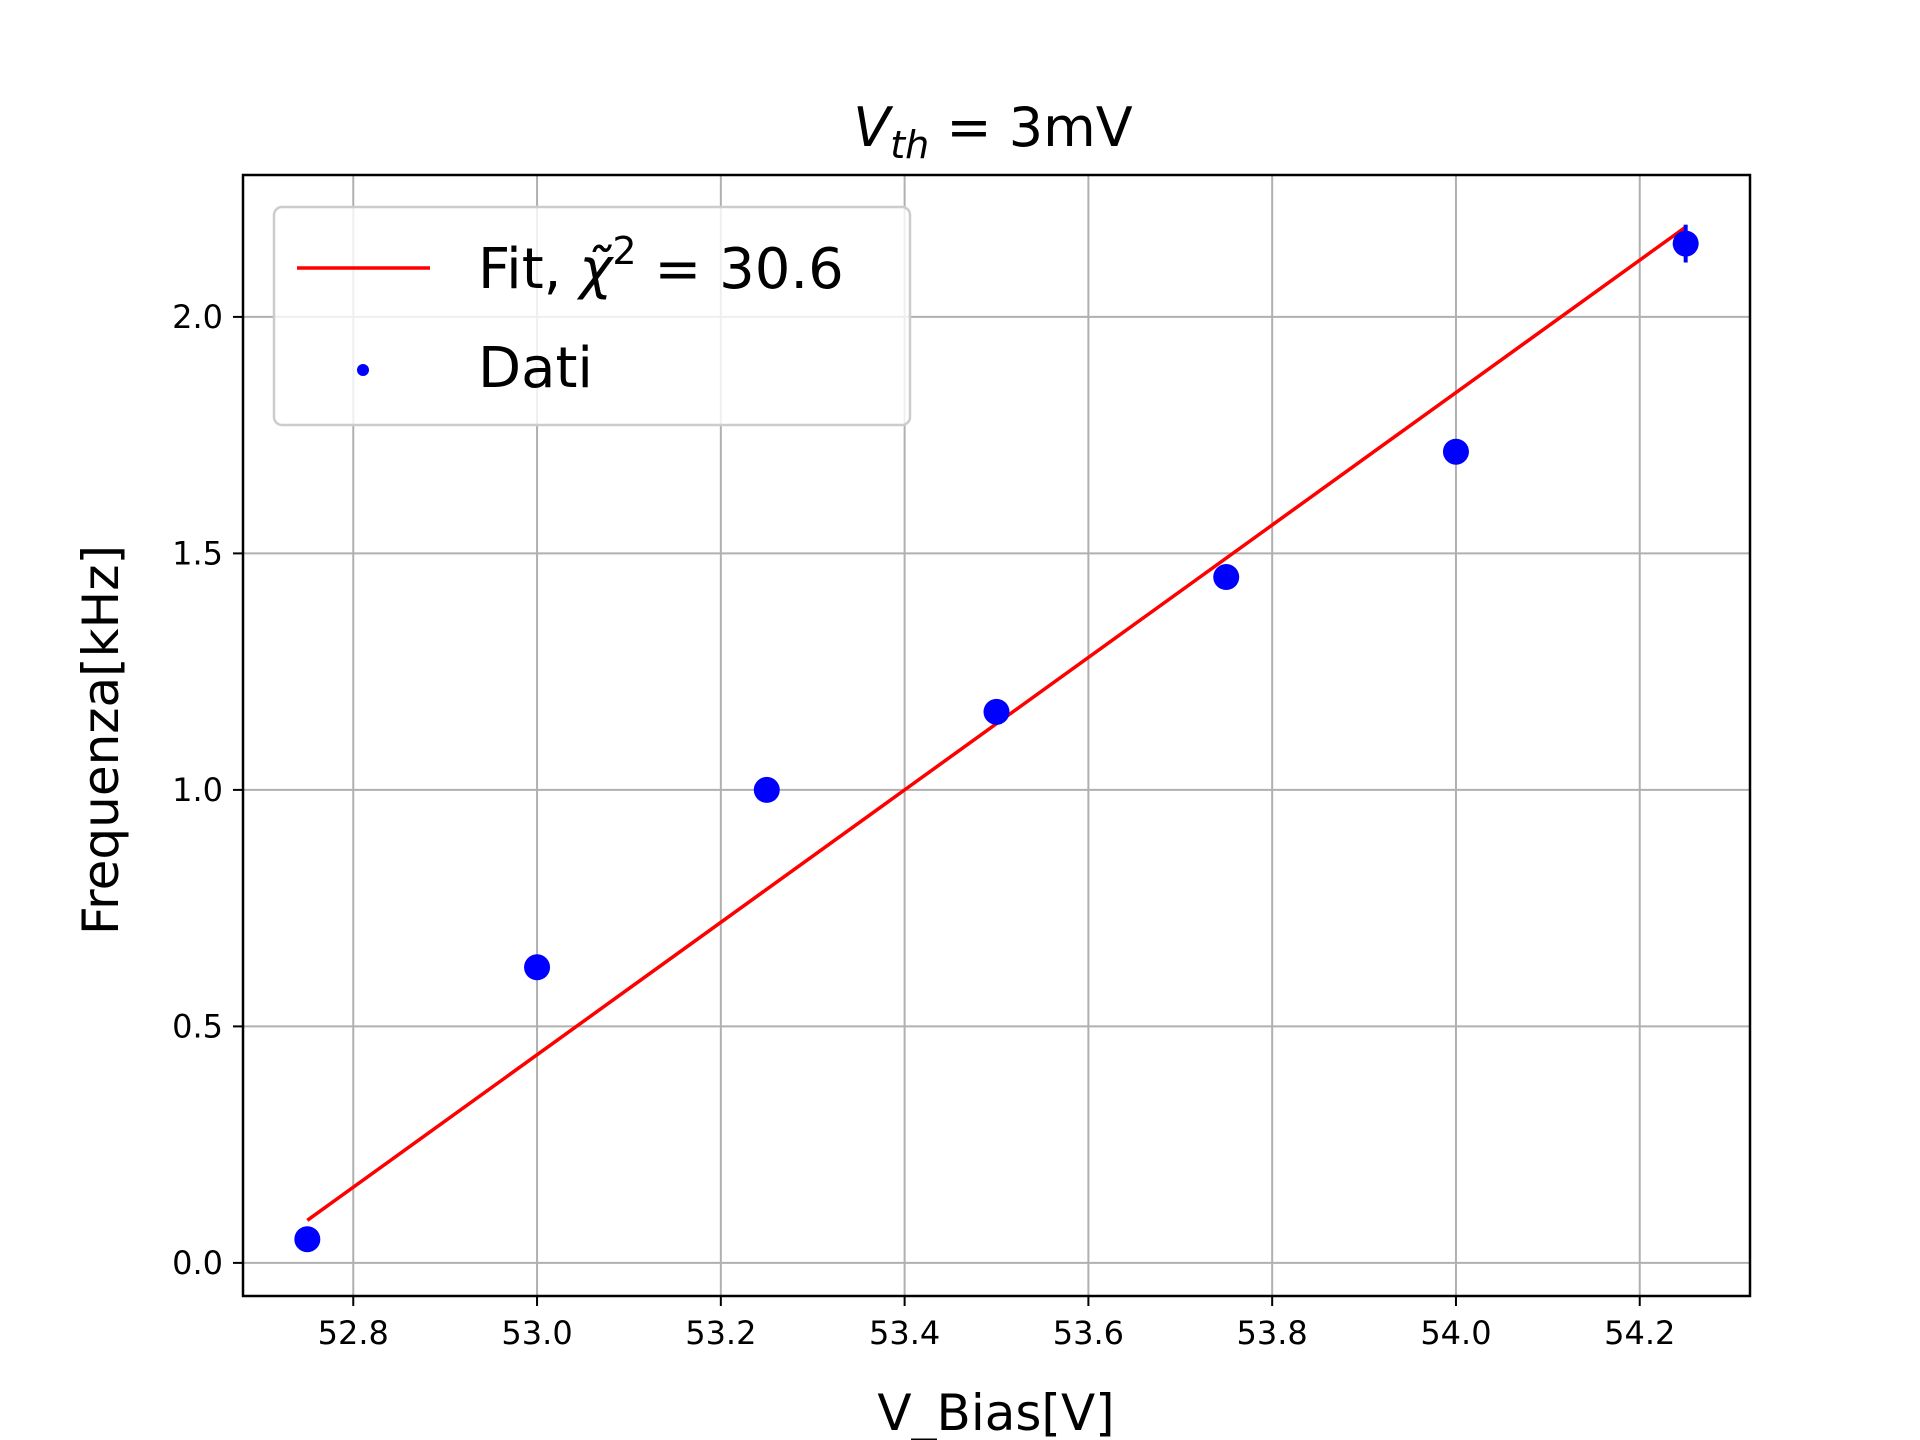 The height and width of the screenshot is (1440, 1920). What do you see at coordinates (1455, 1333) in the screenshot?
I see `x-tick-label: 54.0` at bounding box center [1455, 1333].